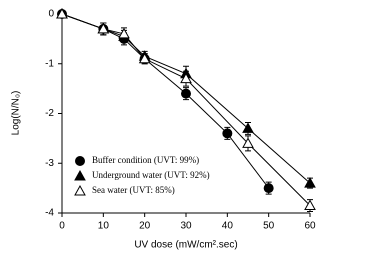 Image resolution: width=373 pixels, height=257 pixels. Describe the element at coordinates (104, 226) in the screenshot. I see `x-tick-label: 10` at that location.